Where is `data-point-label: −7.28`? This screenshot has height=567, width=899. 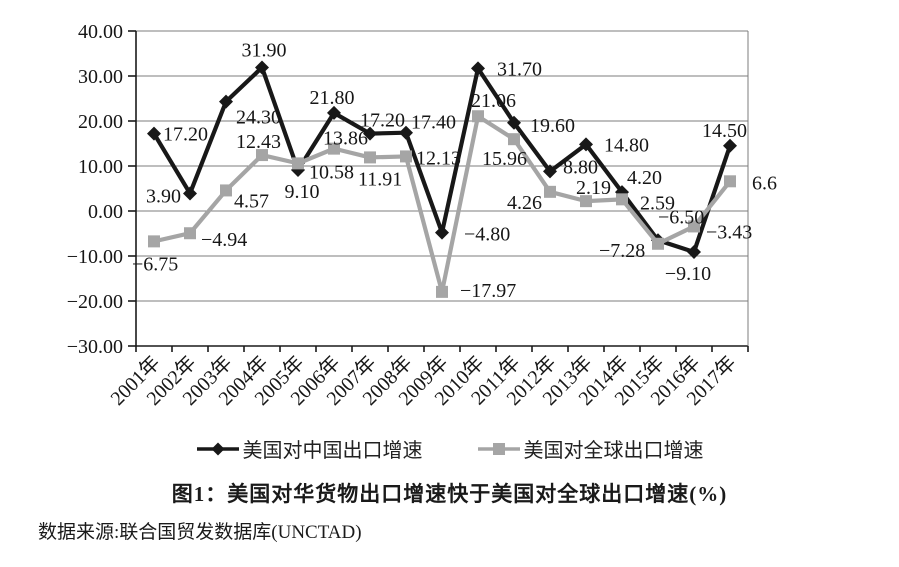 data-point-label: −7.28 is located at coordinates (622, 251).